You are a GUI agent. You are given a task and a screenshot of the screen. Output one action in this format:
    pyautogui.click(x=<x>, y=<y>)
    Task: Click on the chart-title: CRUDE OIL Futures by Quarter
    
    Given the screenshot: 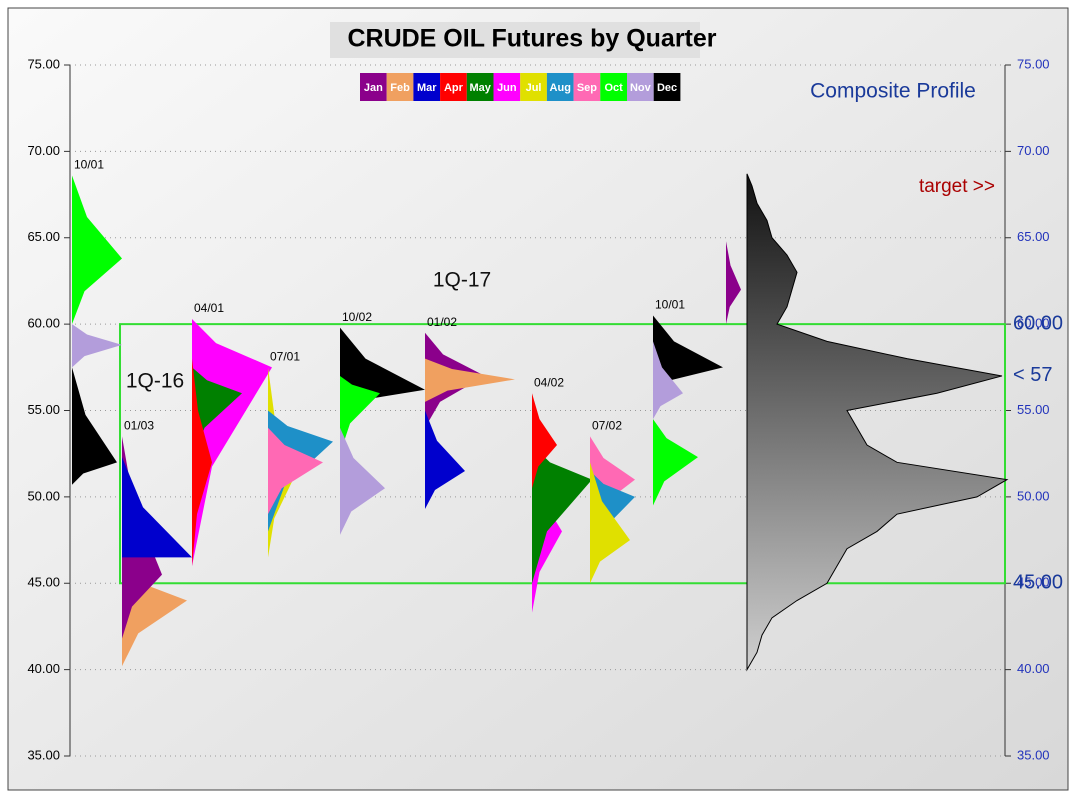 What is the action you would take?
    pyautogui.click(x=531, y=39)
    